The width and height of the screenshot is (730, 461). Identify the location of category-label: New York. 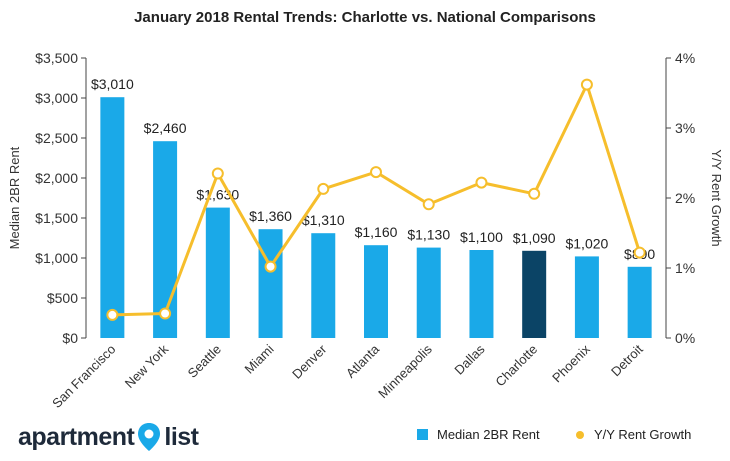
(147, 366).